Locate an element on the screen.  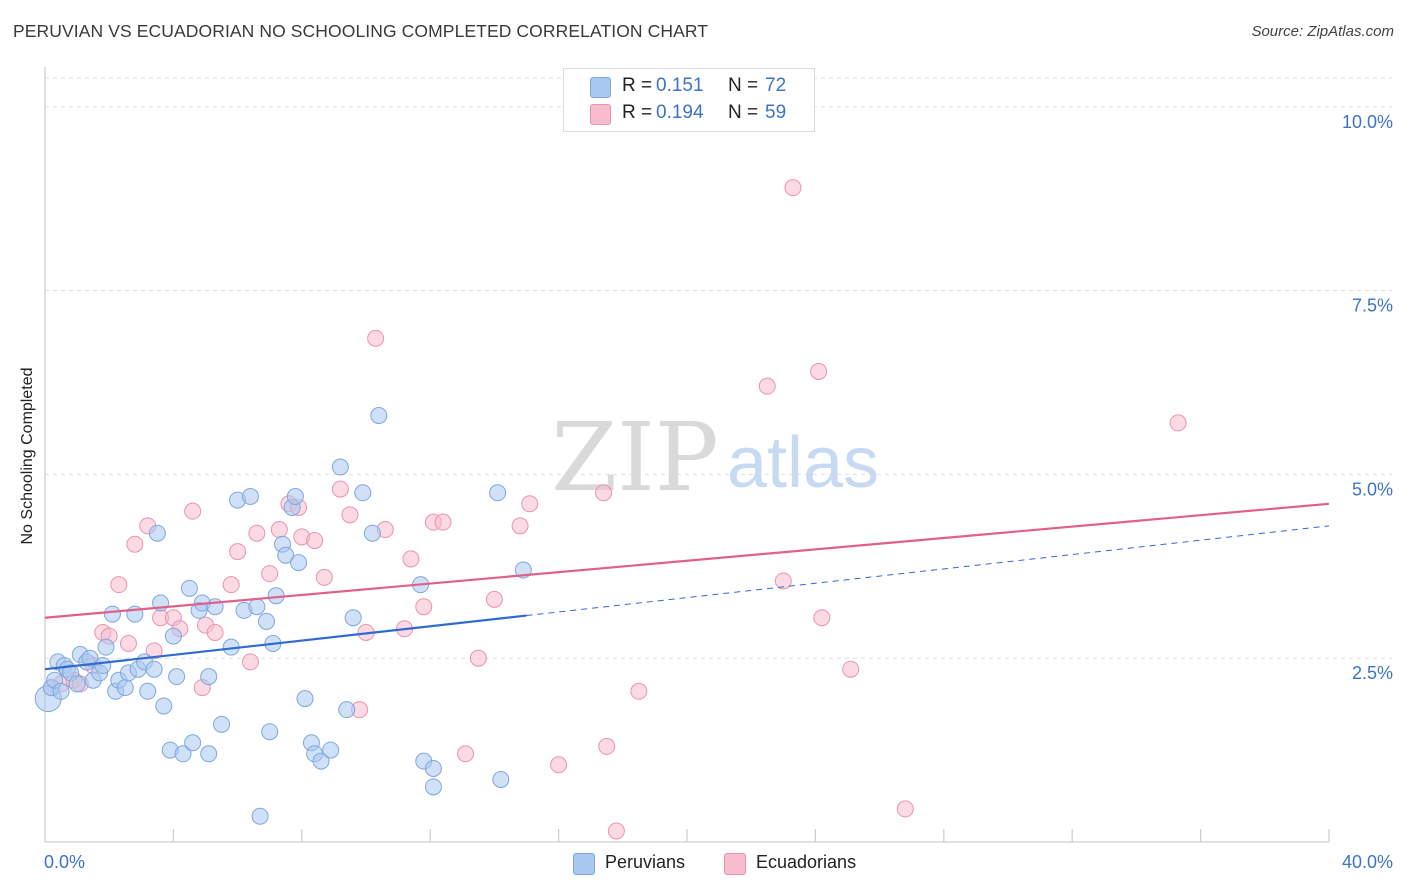
y-tick-label: 5.0% is located at coordinates (1372, 489).